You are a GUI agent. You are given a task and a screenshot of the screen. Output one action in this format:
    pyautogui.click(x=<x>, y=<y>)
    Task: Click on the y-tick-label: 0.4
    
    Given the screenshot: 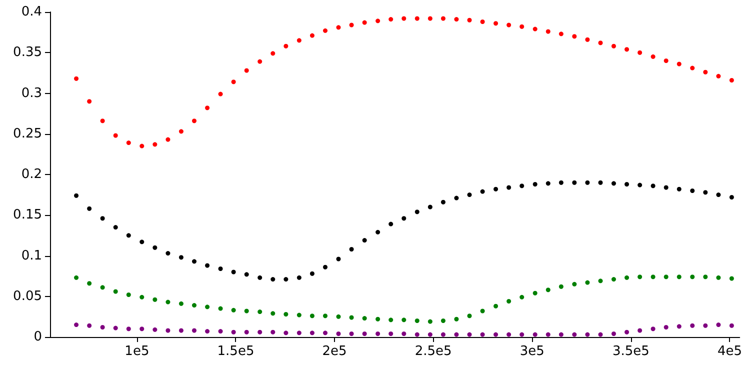 What is the action you would take?
    pyautogui.click(x=31, y=12)
    